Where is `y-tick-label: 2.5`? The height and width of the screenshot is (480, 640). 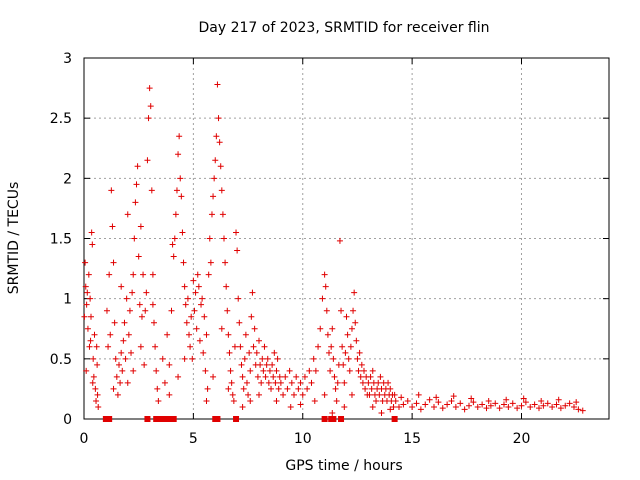 y-tick-label: 2.5 is located at coordinates (61, 119).